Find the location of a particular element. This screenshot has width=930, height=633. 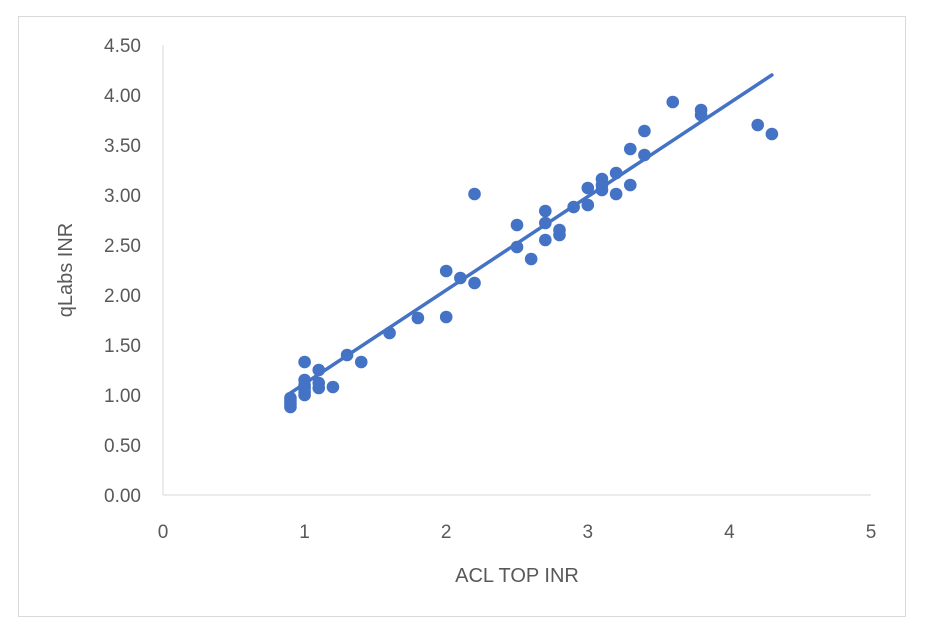

x-tick-label: 4 is located at coordinates (729, 532).